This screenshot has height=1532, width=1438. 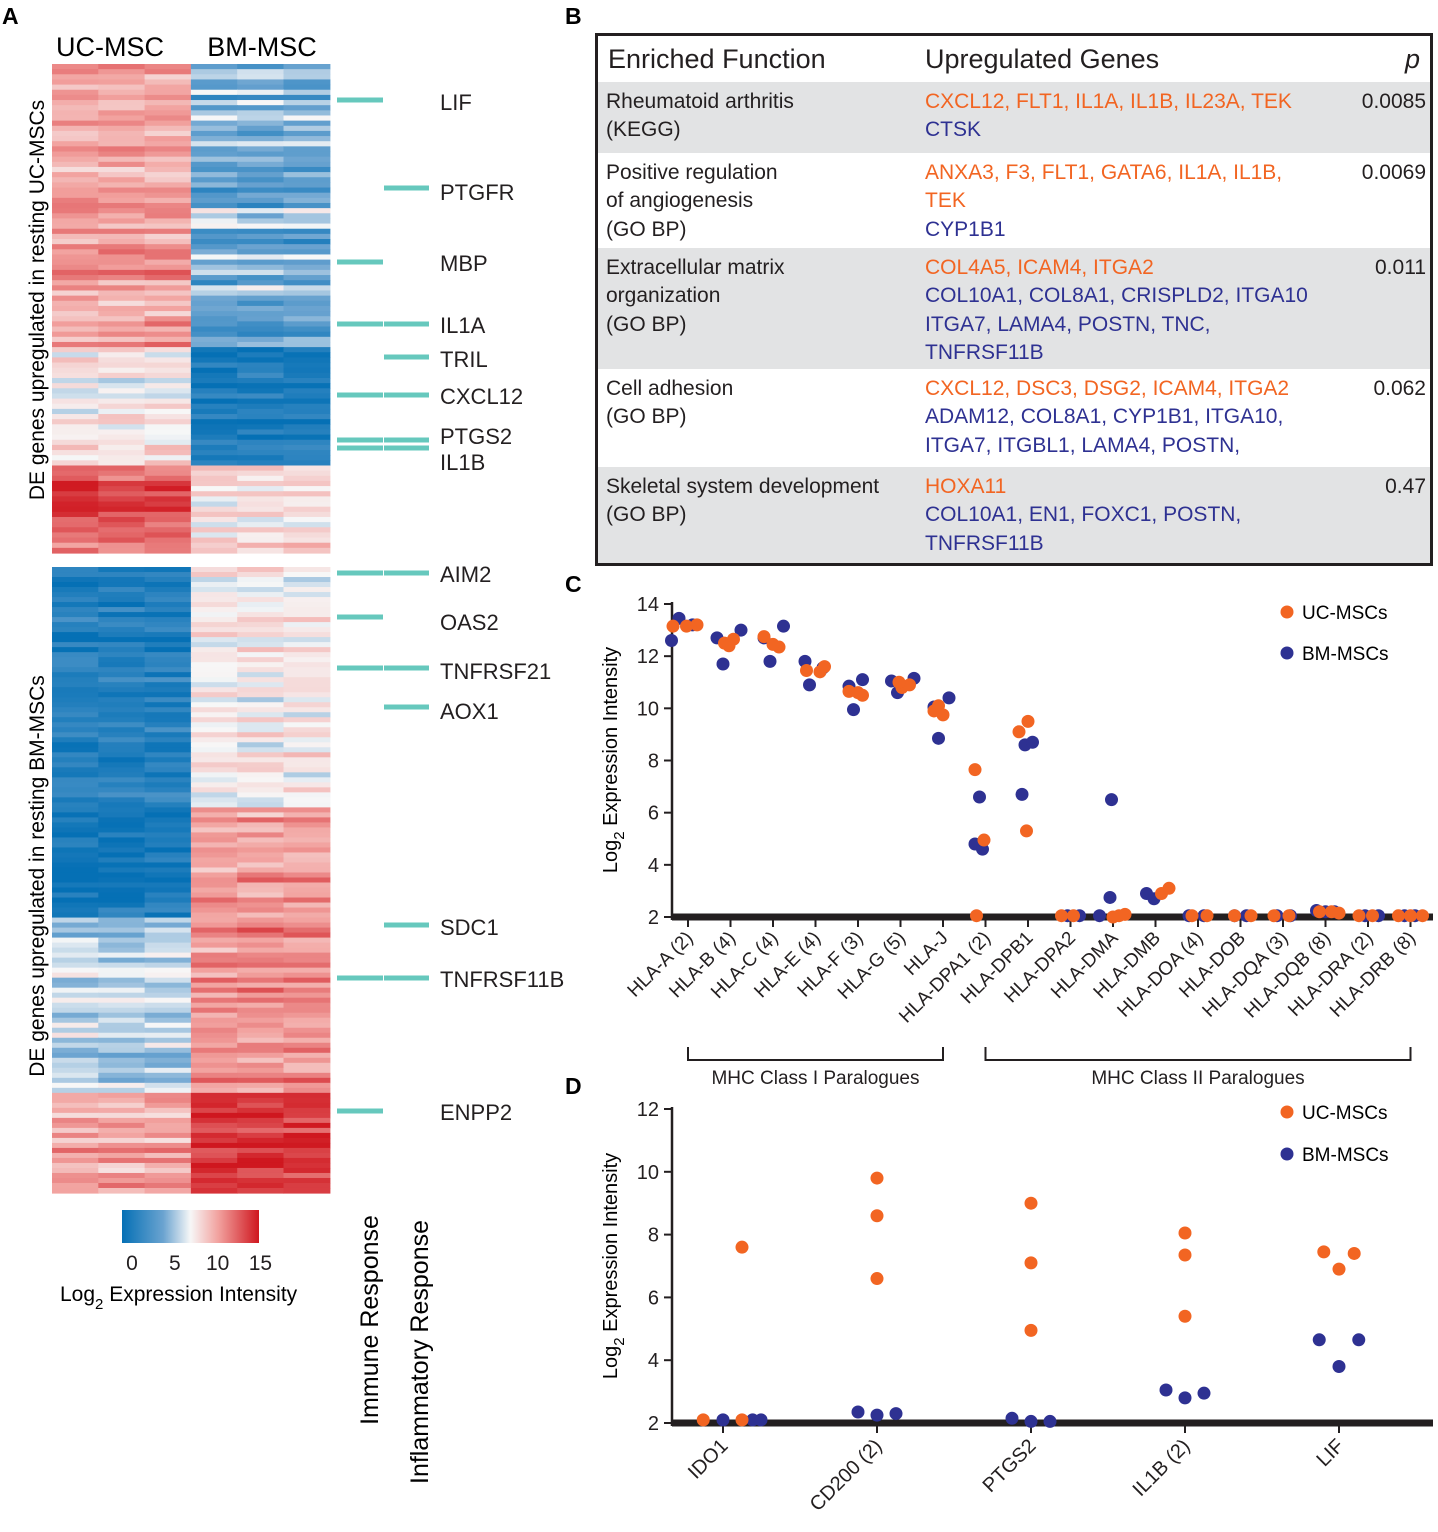 What do you see at coordinates (648, 1110) in the screenshot?
I see `y-tick-label: 12` at bounding box center [648, 1110].